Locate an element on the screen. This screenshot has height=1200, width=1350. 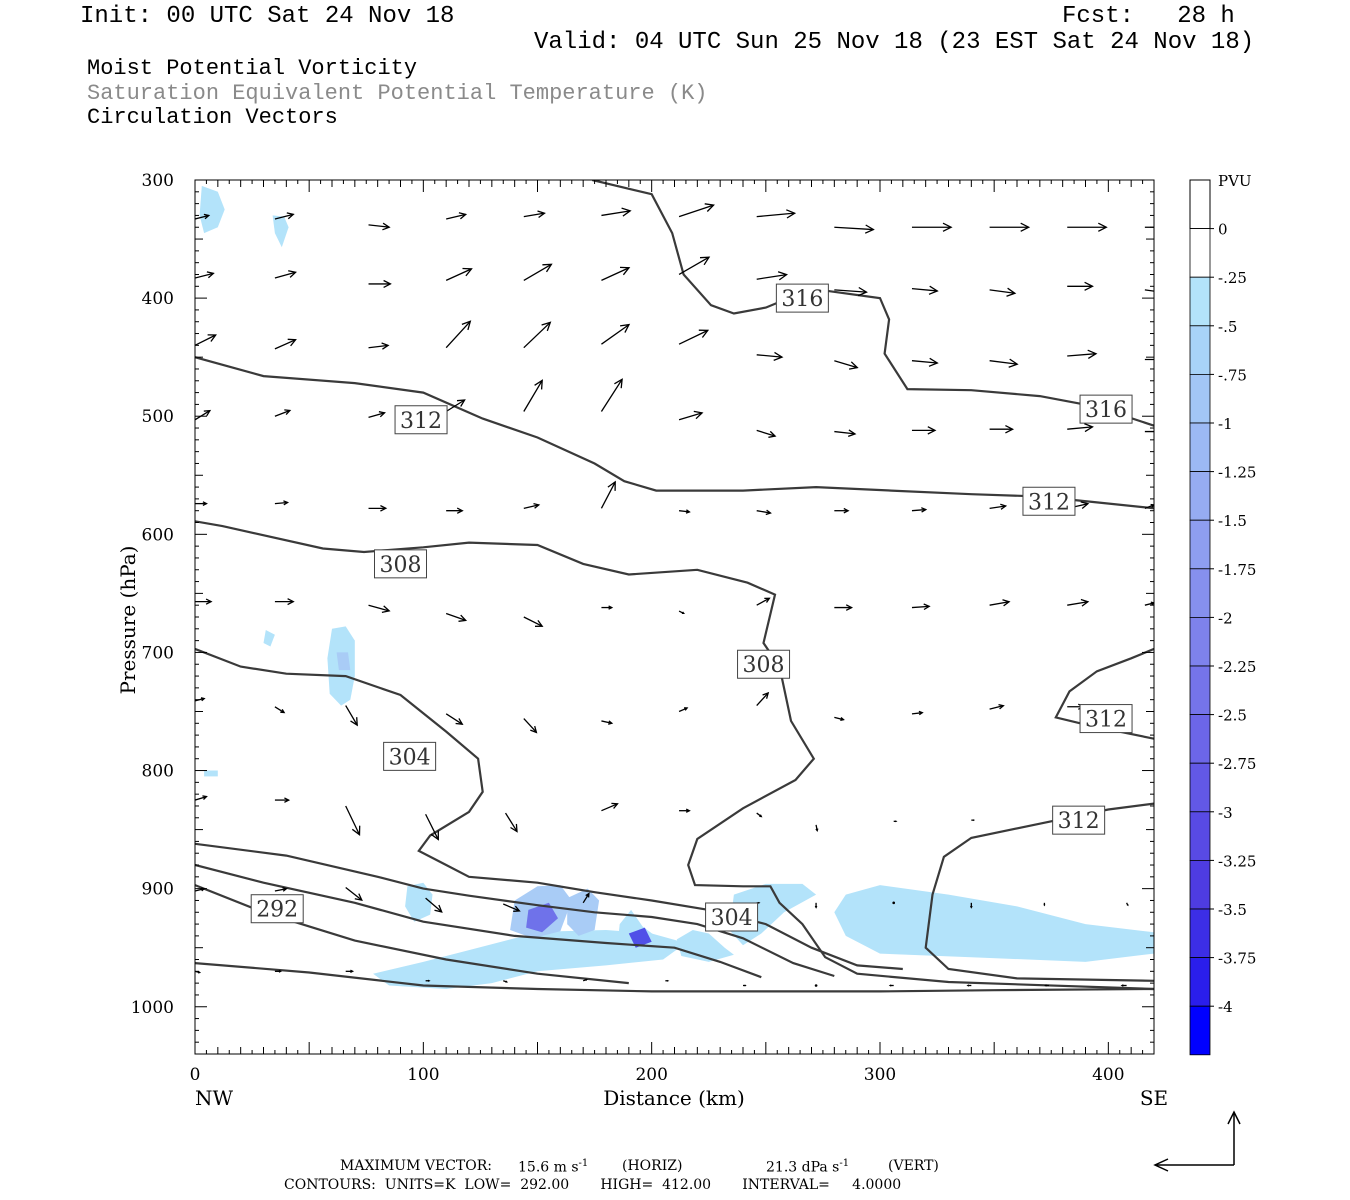
colorbar-tick-label: 0 is located at coordinates (1223, 230).